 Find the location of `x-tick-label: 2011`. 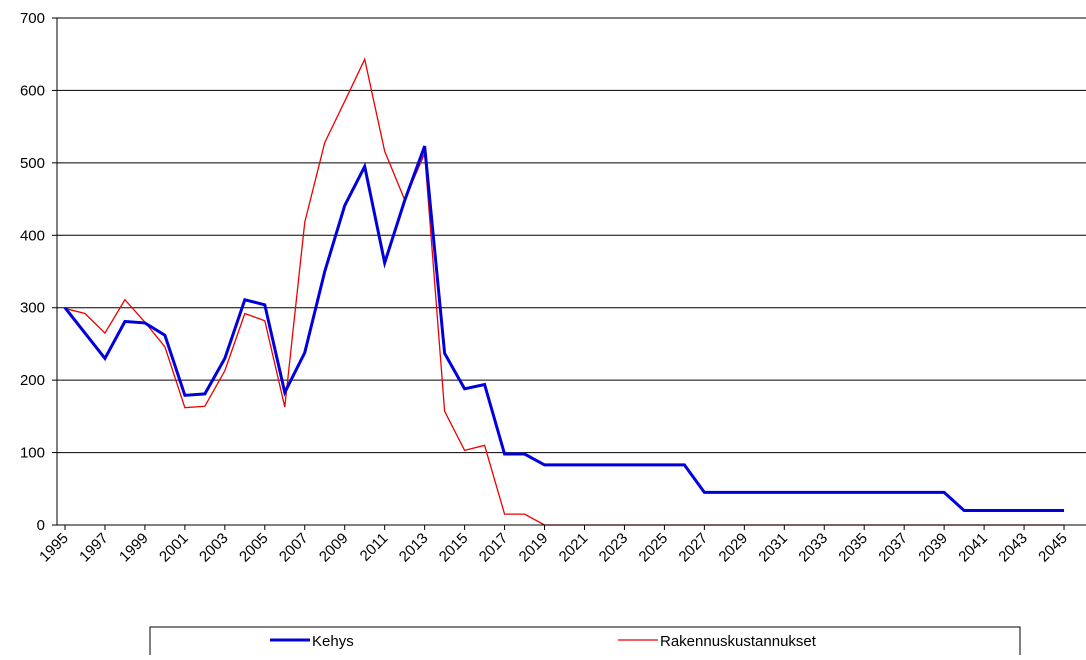

x-tick-label: 2011 is located at coordinates (374, 547).